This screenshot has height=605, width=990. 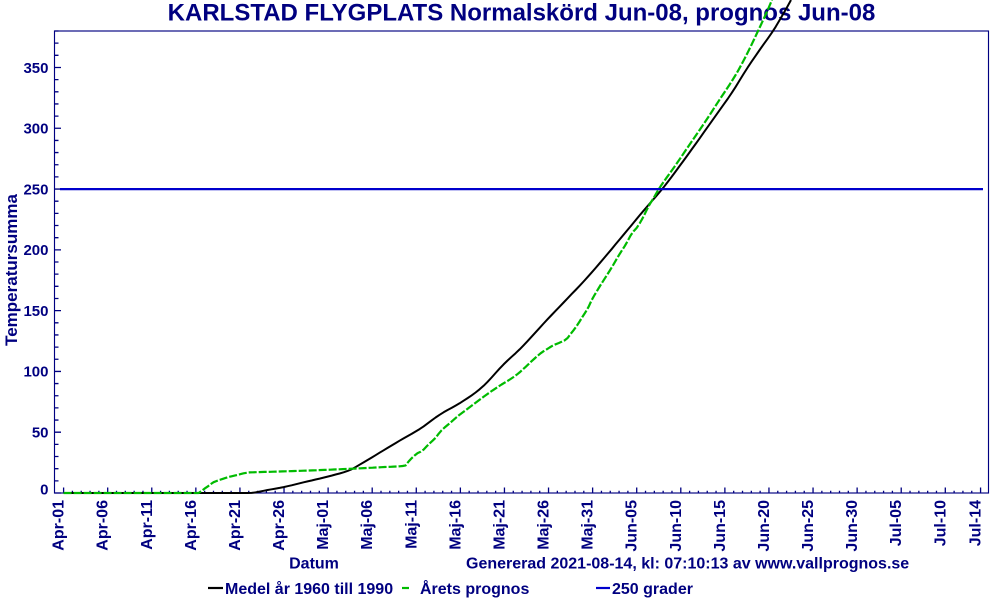 What do you see at coordinates (720, 526) in the screenshot?
I see `svg-text: Jun-15` at bounding box center [720, 526].